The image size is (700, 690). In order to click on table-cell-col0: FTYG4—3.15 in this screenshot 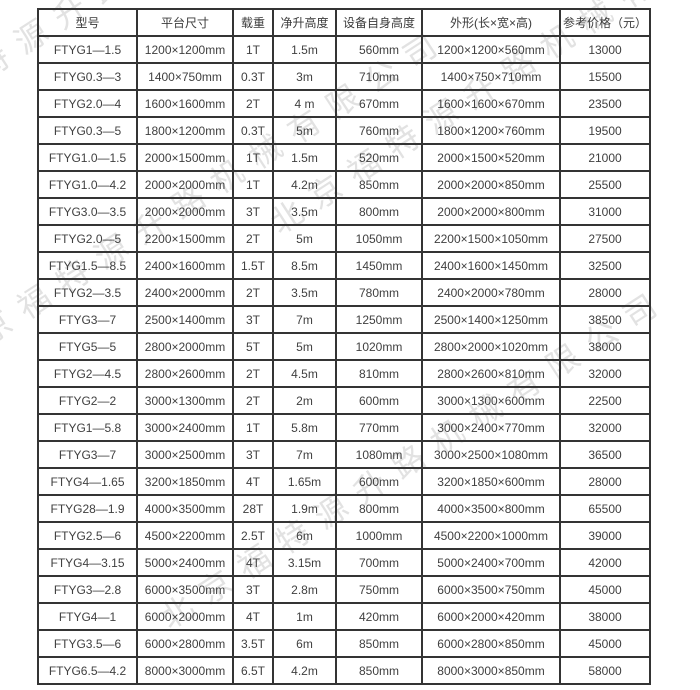, I will do `click(87, 562)`.